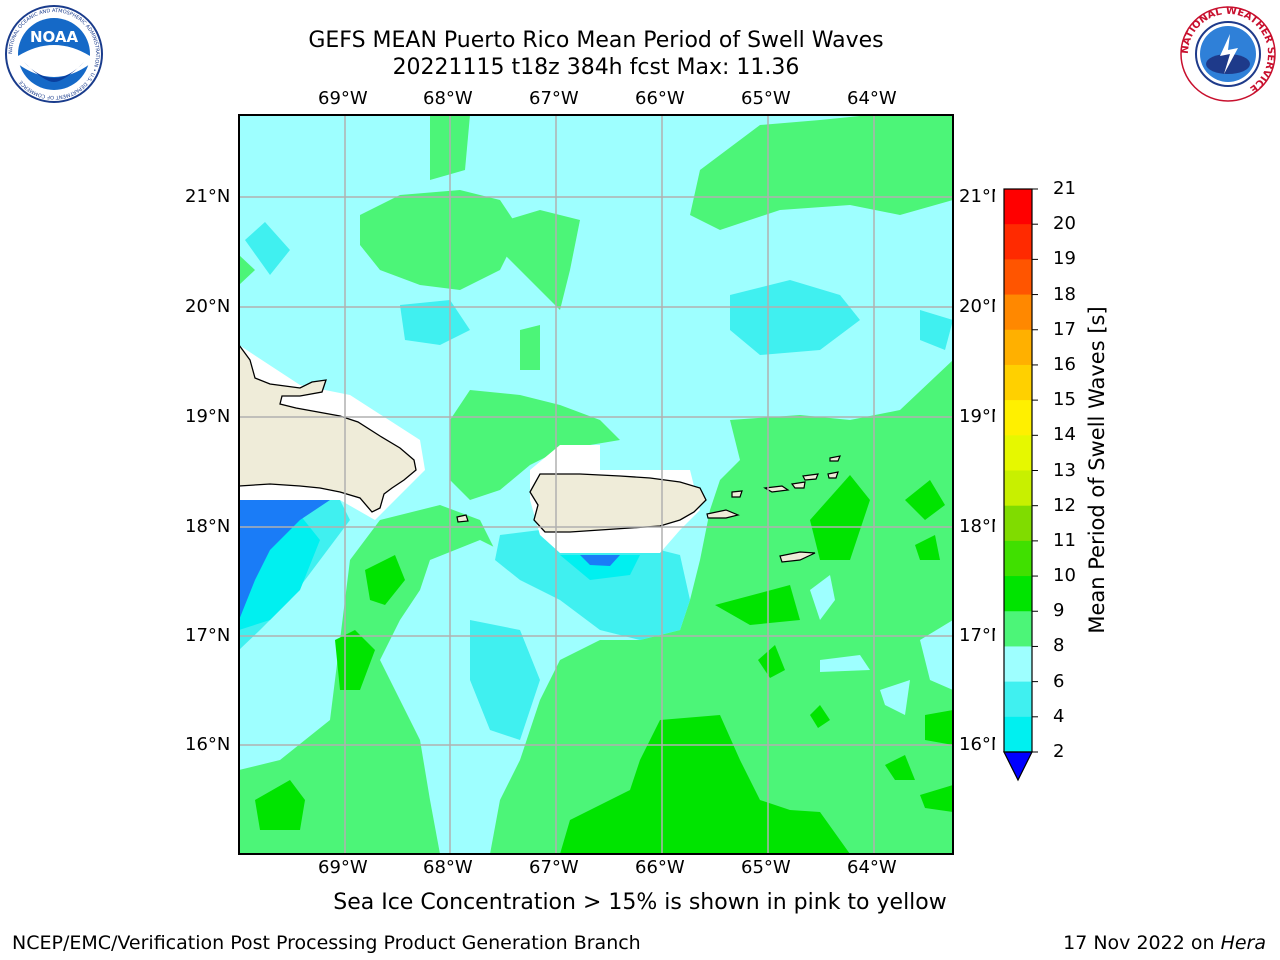  I want to click on lon-label-bottom-64: 64°W, so click(872, 867).